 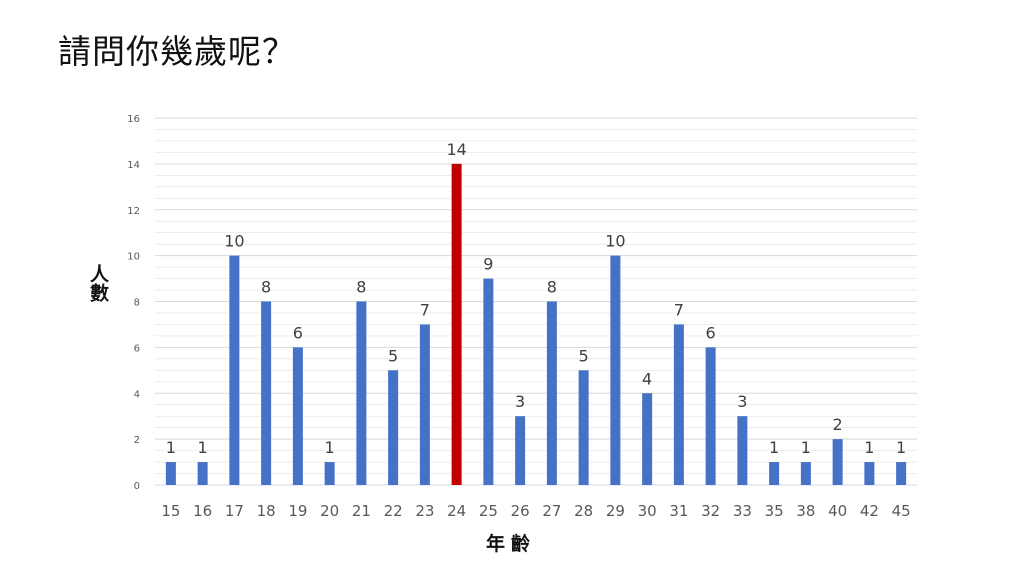 I want to click on x-tick-label-33: 33, so click(x=742, y=511).